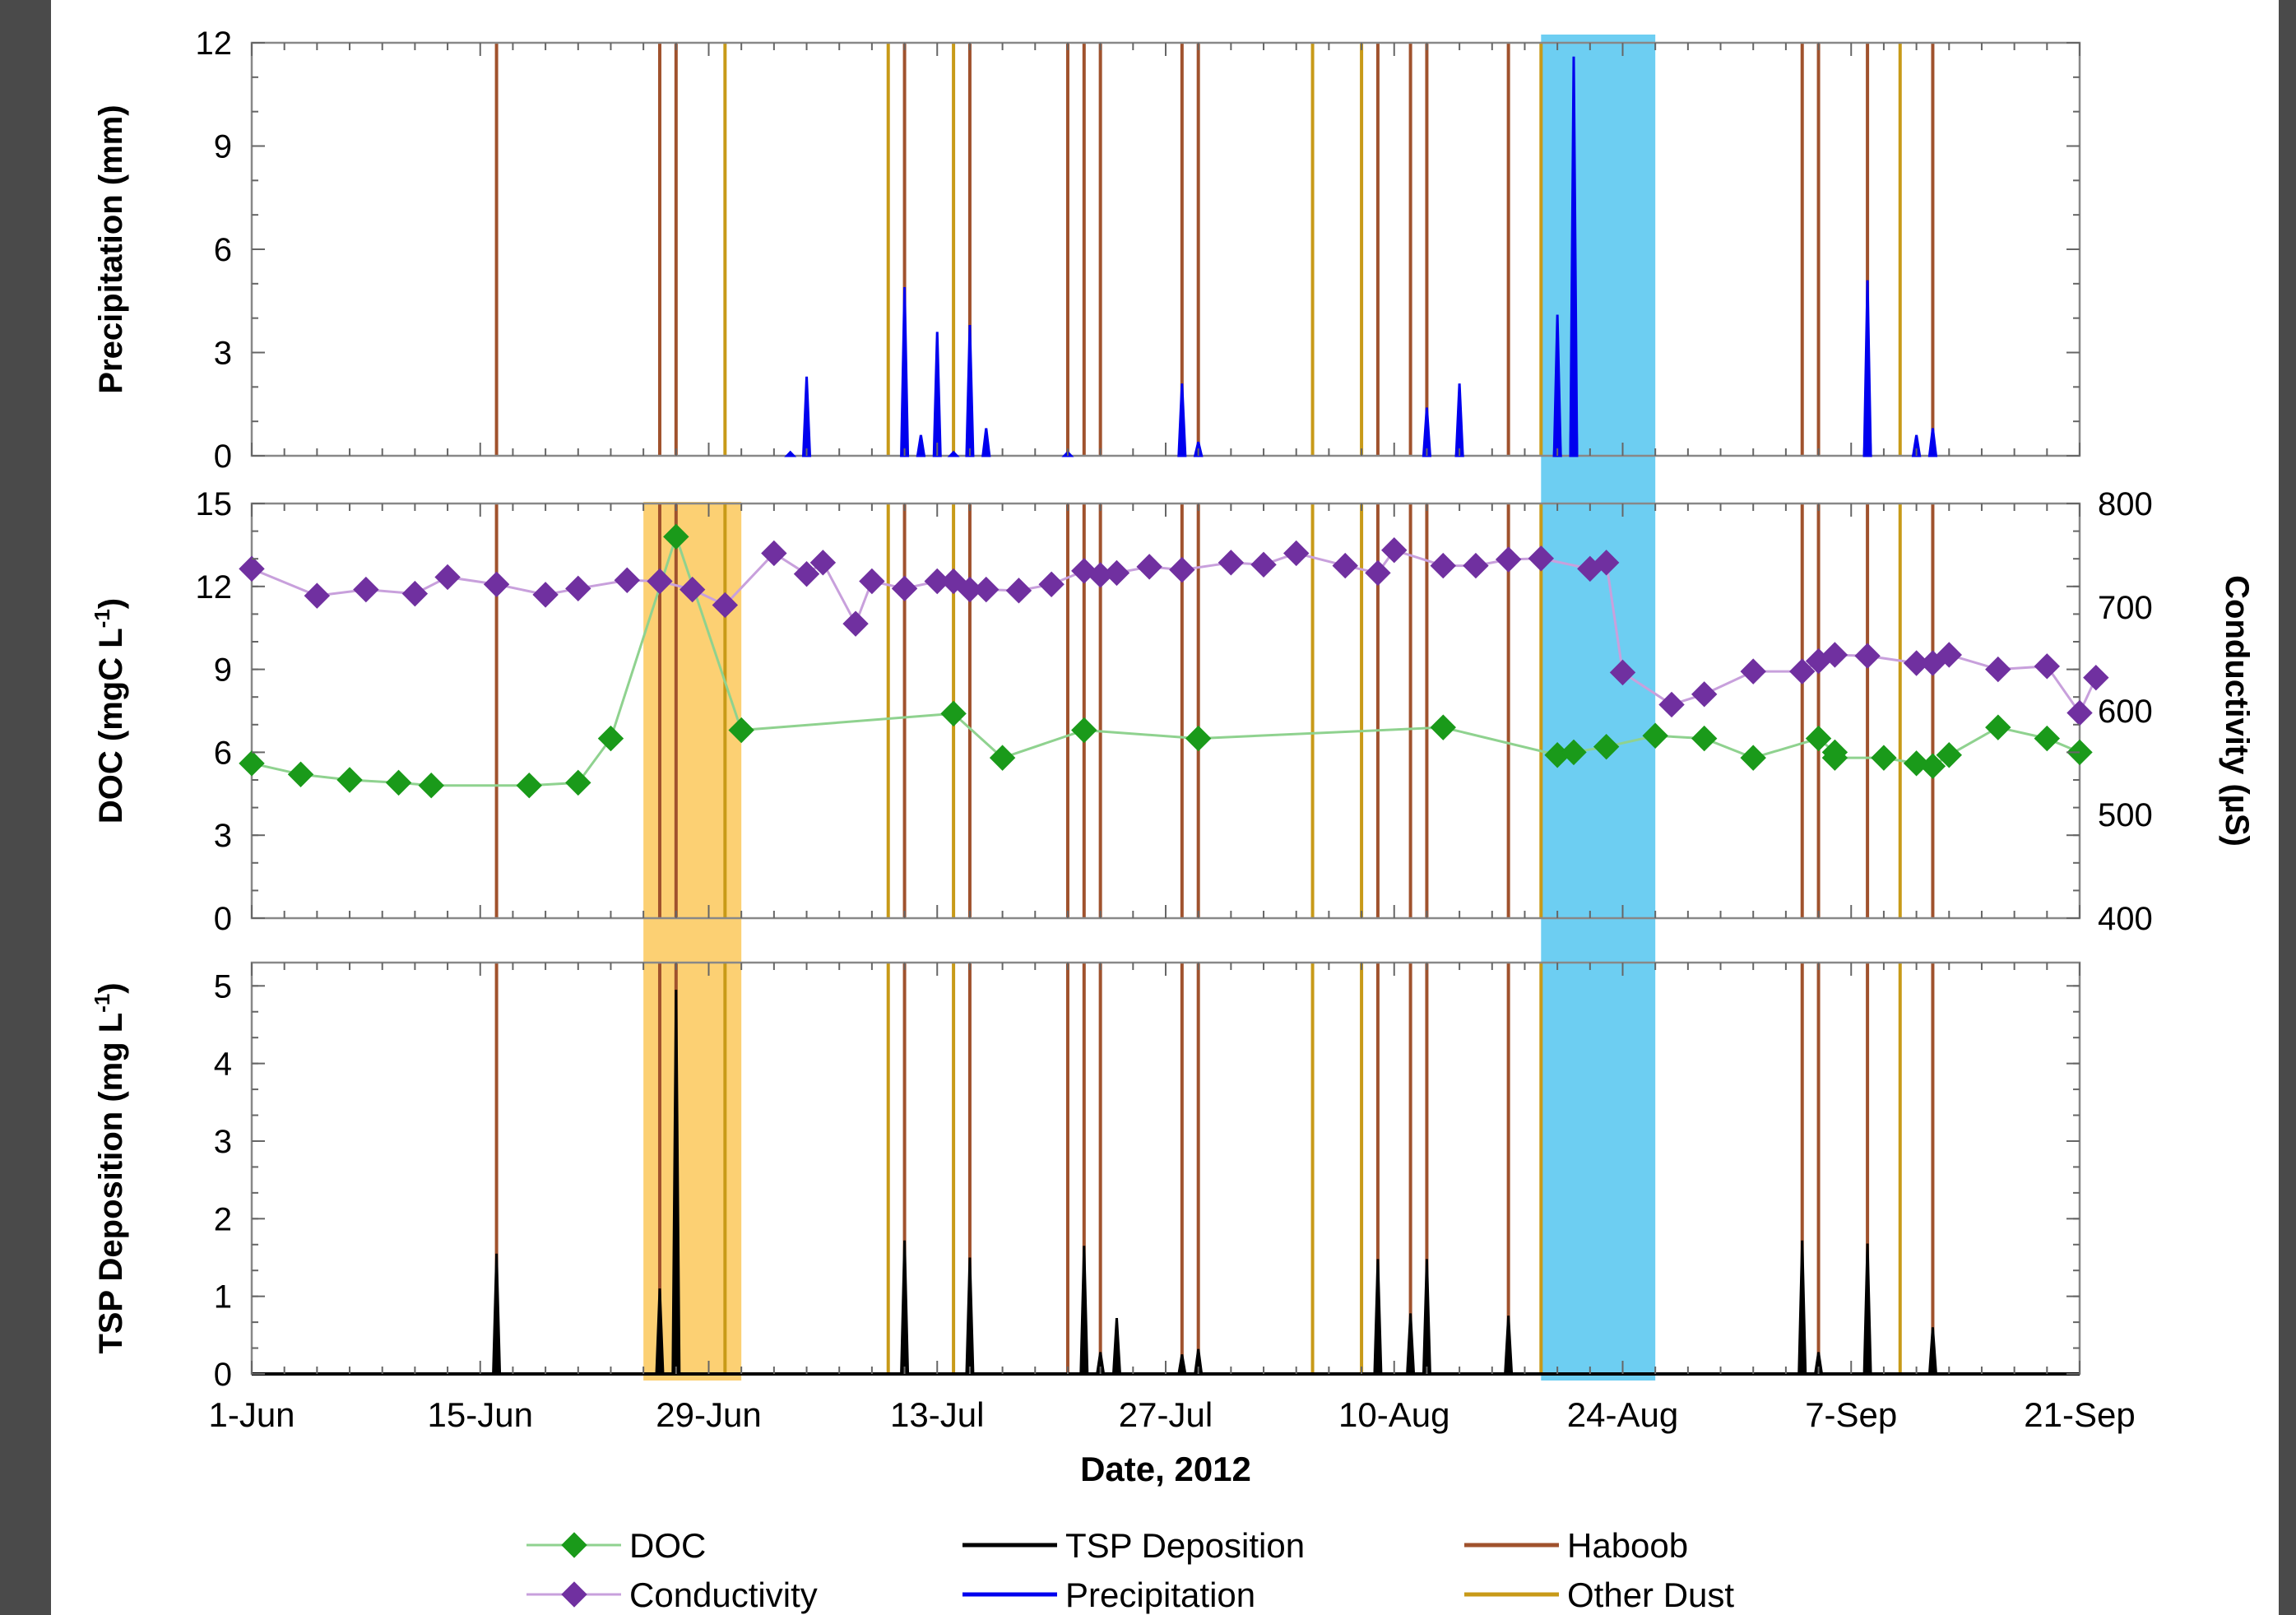 The image size is (2296, 1615). What do you see at coordinates (109, 1167) in the screenshot?
I see `y-axis-label-p2: TSP Deposition (mg L-1)` at bounding box center [109, 1167].